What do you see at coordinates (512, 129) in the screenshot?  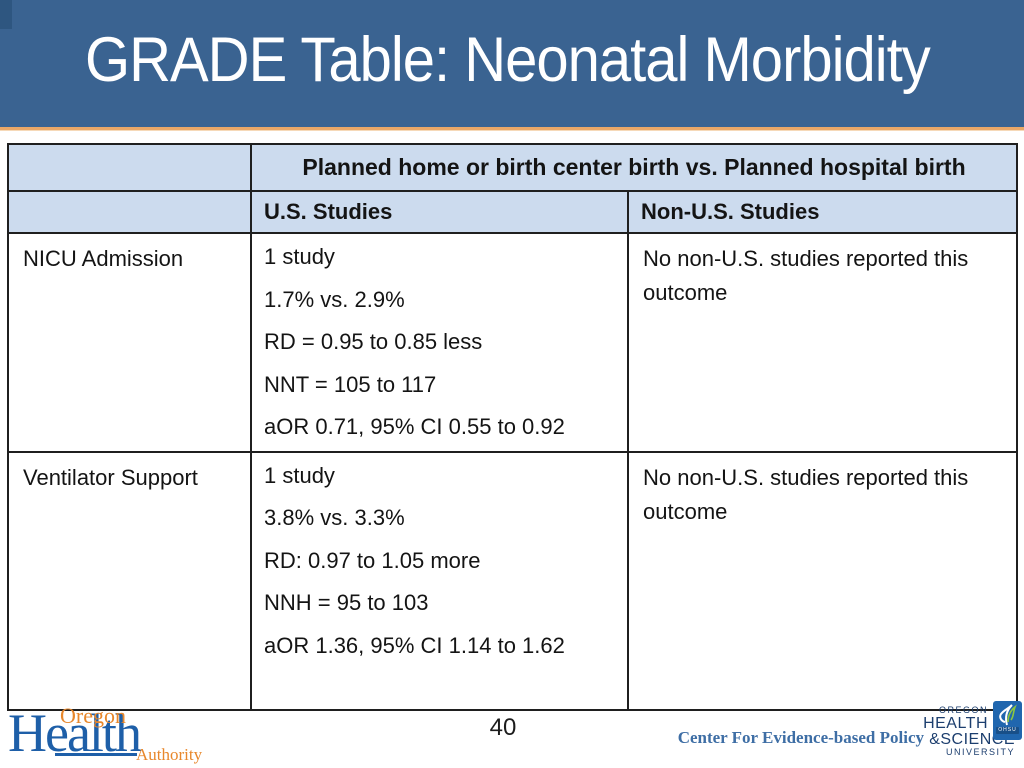 I see `accent-divider-line` at bounding box center [512, 129].